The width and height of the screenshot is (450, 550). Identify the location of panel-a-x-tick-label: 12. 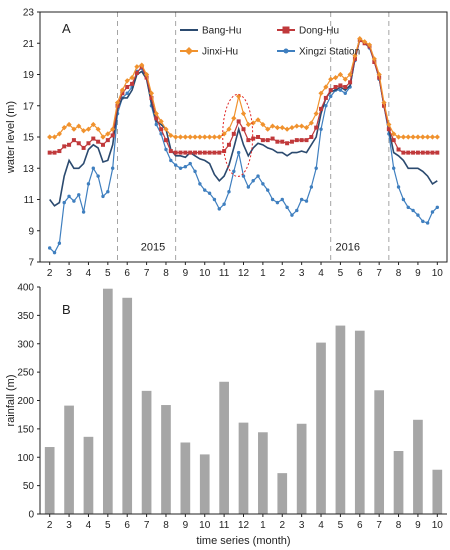
(244, 273).